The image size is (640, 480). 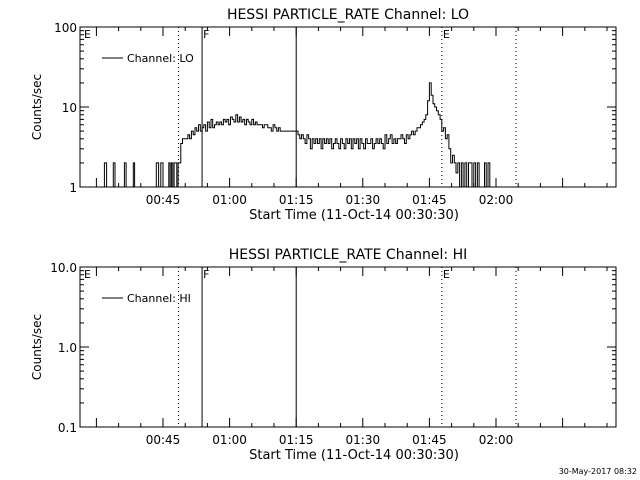 I want to click on series-line, so click(x=298, y=135).